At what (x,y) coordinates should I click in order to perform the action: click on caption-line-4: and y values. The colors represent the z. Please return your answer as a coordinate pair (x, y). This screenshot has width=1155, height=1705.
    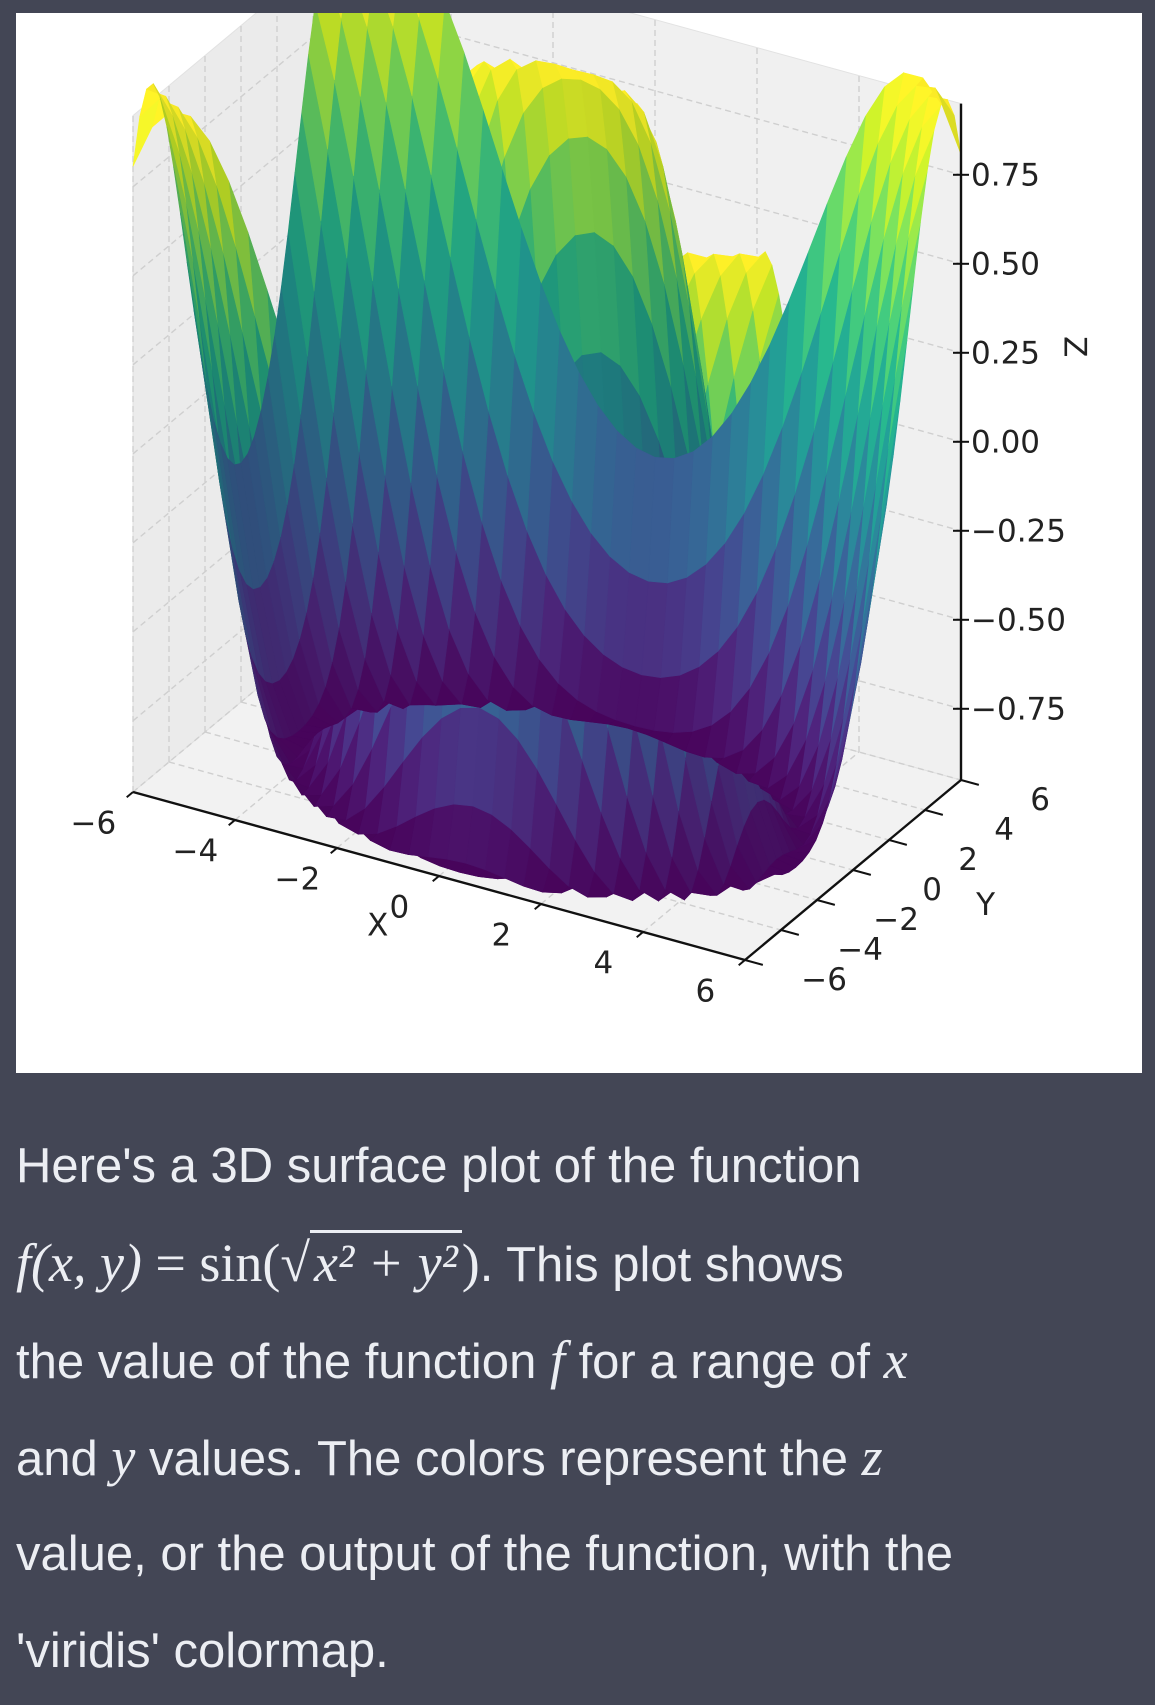
    Looking at the image, I should click on (581, 1457).